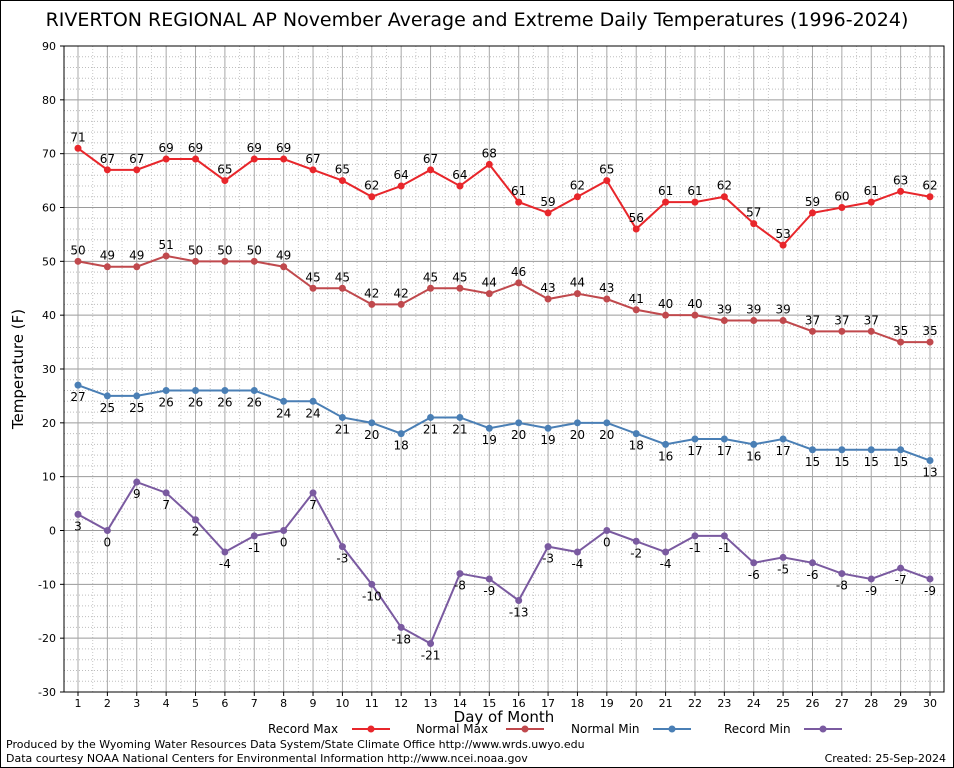 Image resolution: width=954 pixels, height=768 pixels. What do you see at coordinates (901, 580) in the screenshot?
I see `data-label: -7` at bounding box center [901, 580].